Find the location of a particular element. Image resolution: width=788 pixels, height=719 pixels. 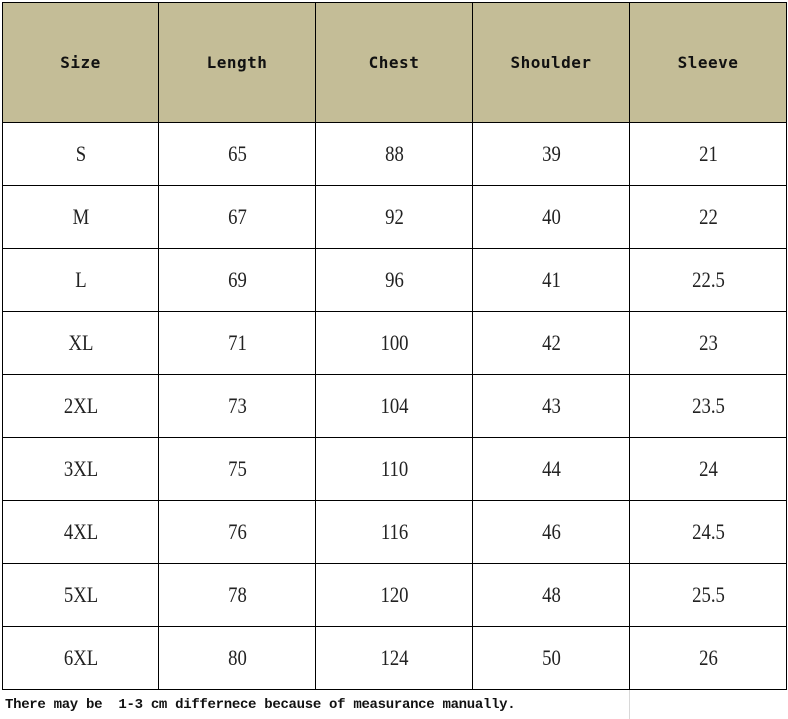

cell-shoulder: 44 is located at coordinates (551, 469).